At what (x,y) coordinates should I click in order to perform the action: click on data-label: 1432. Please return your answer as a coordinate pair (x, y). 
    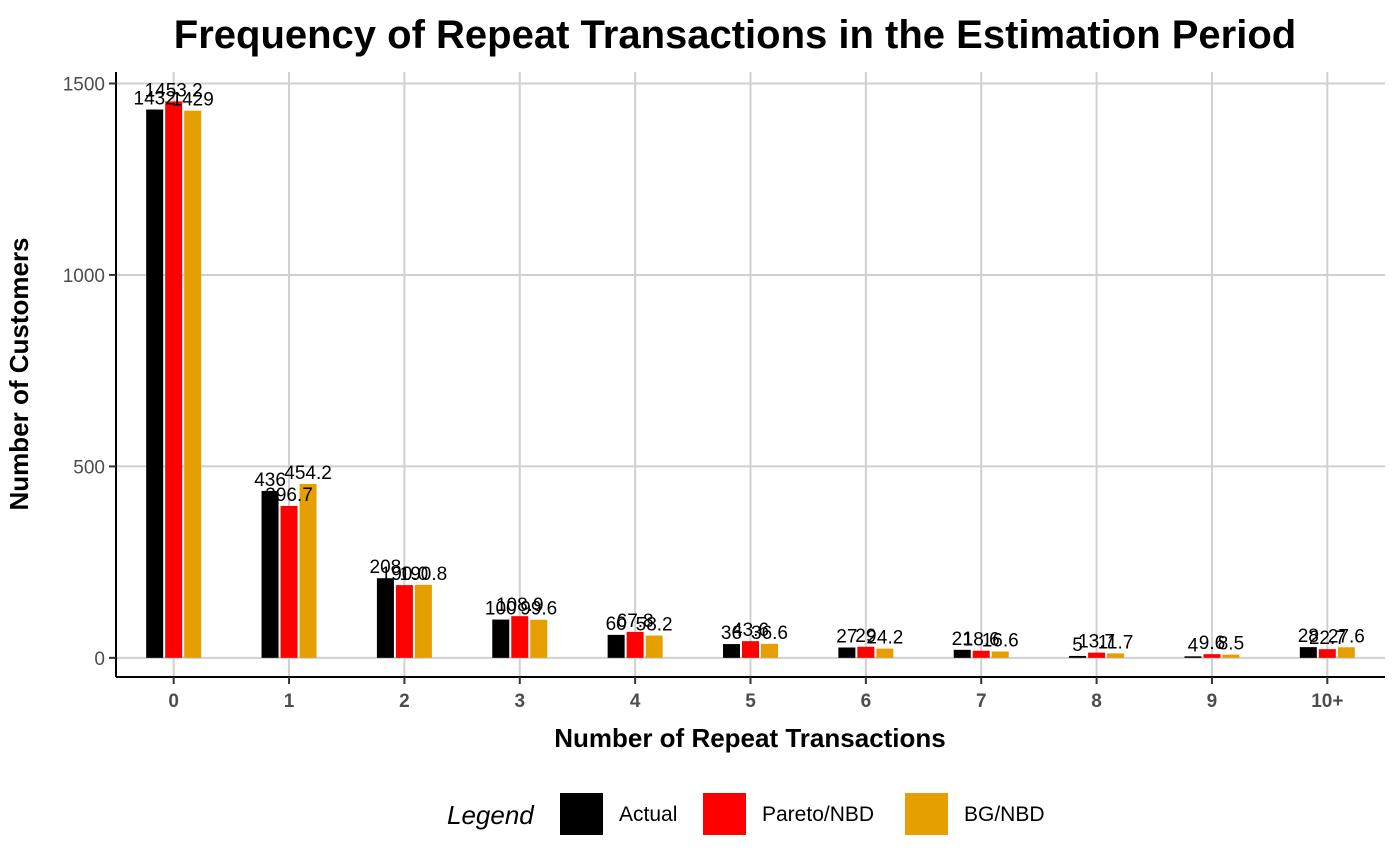
    Looking at the image, I should click on (155, 99).